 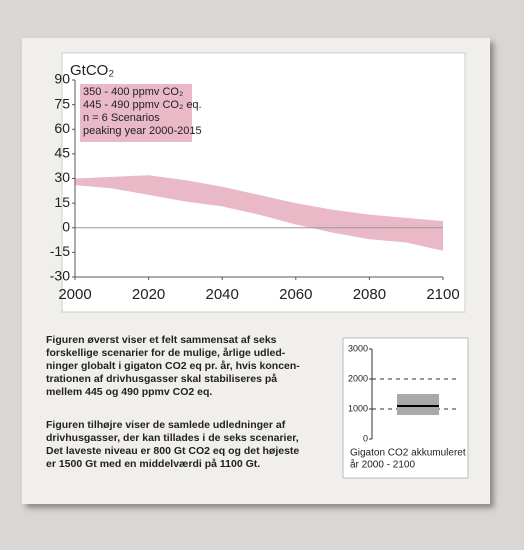 I want to click on y-tick-label: 30, so click(x=62, y=177).